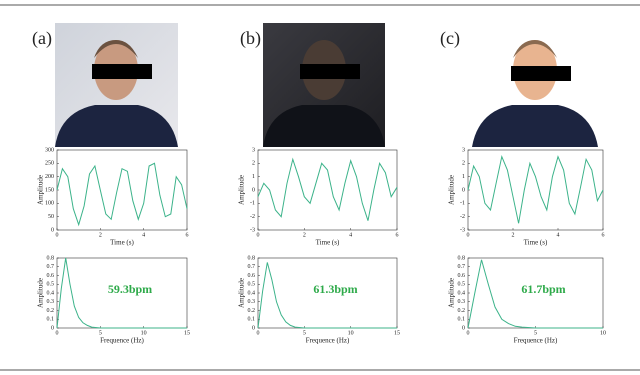 This screenshot has height=375, width=640. Describe the element at coordinates (49, 190) in the screenshot. I see `y-tick-label: 150` at that location.